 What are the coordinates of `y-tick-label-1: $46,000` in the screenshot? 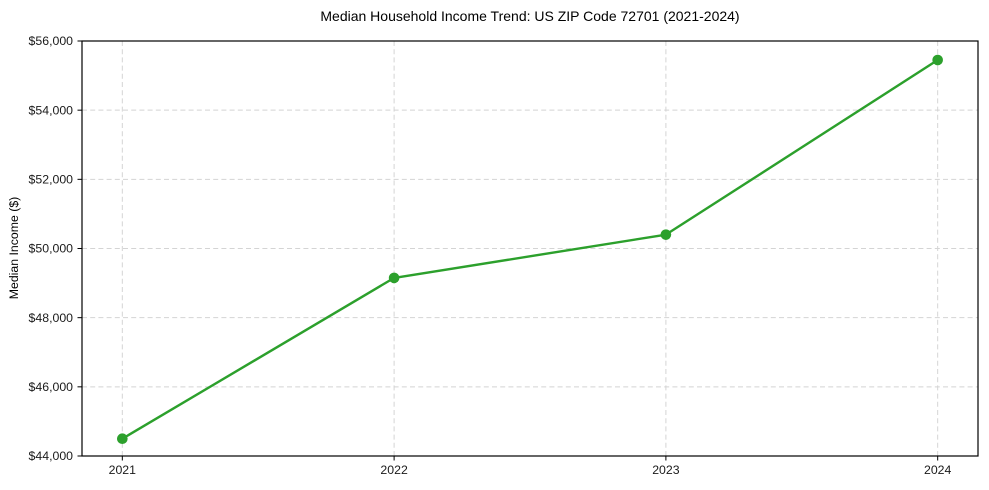 It's located at (51, 387).